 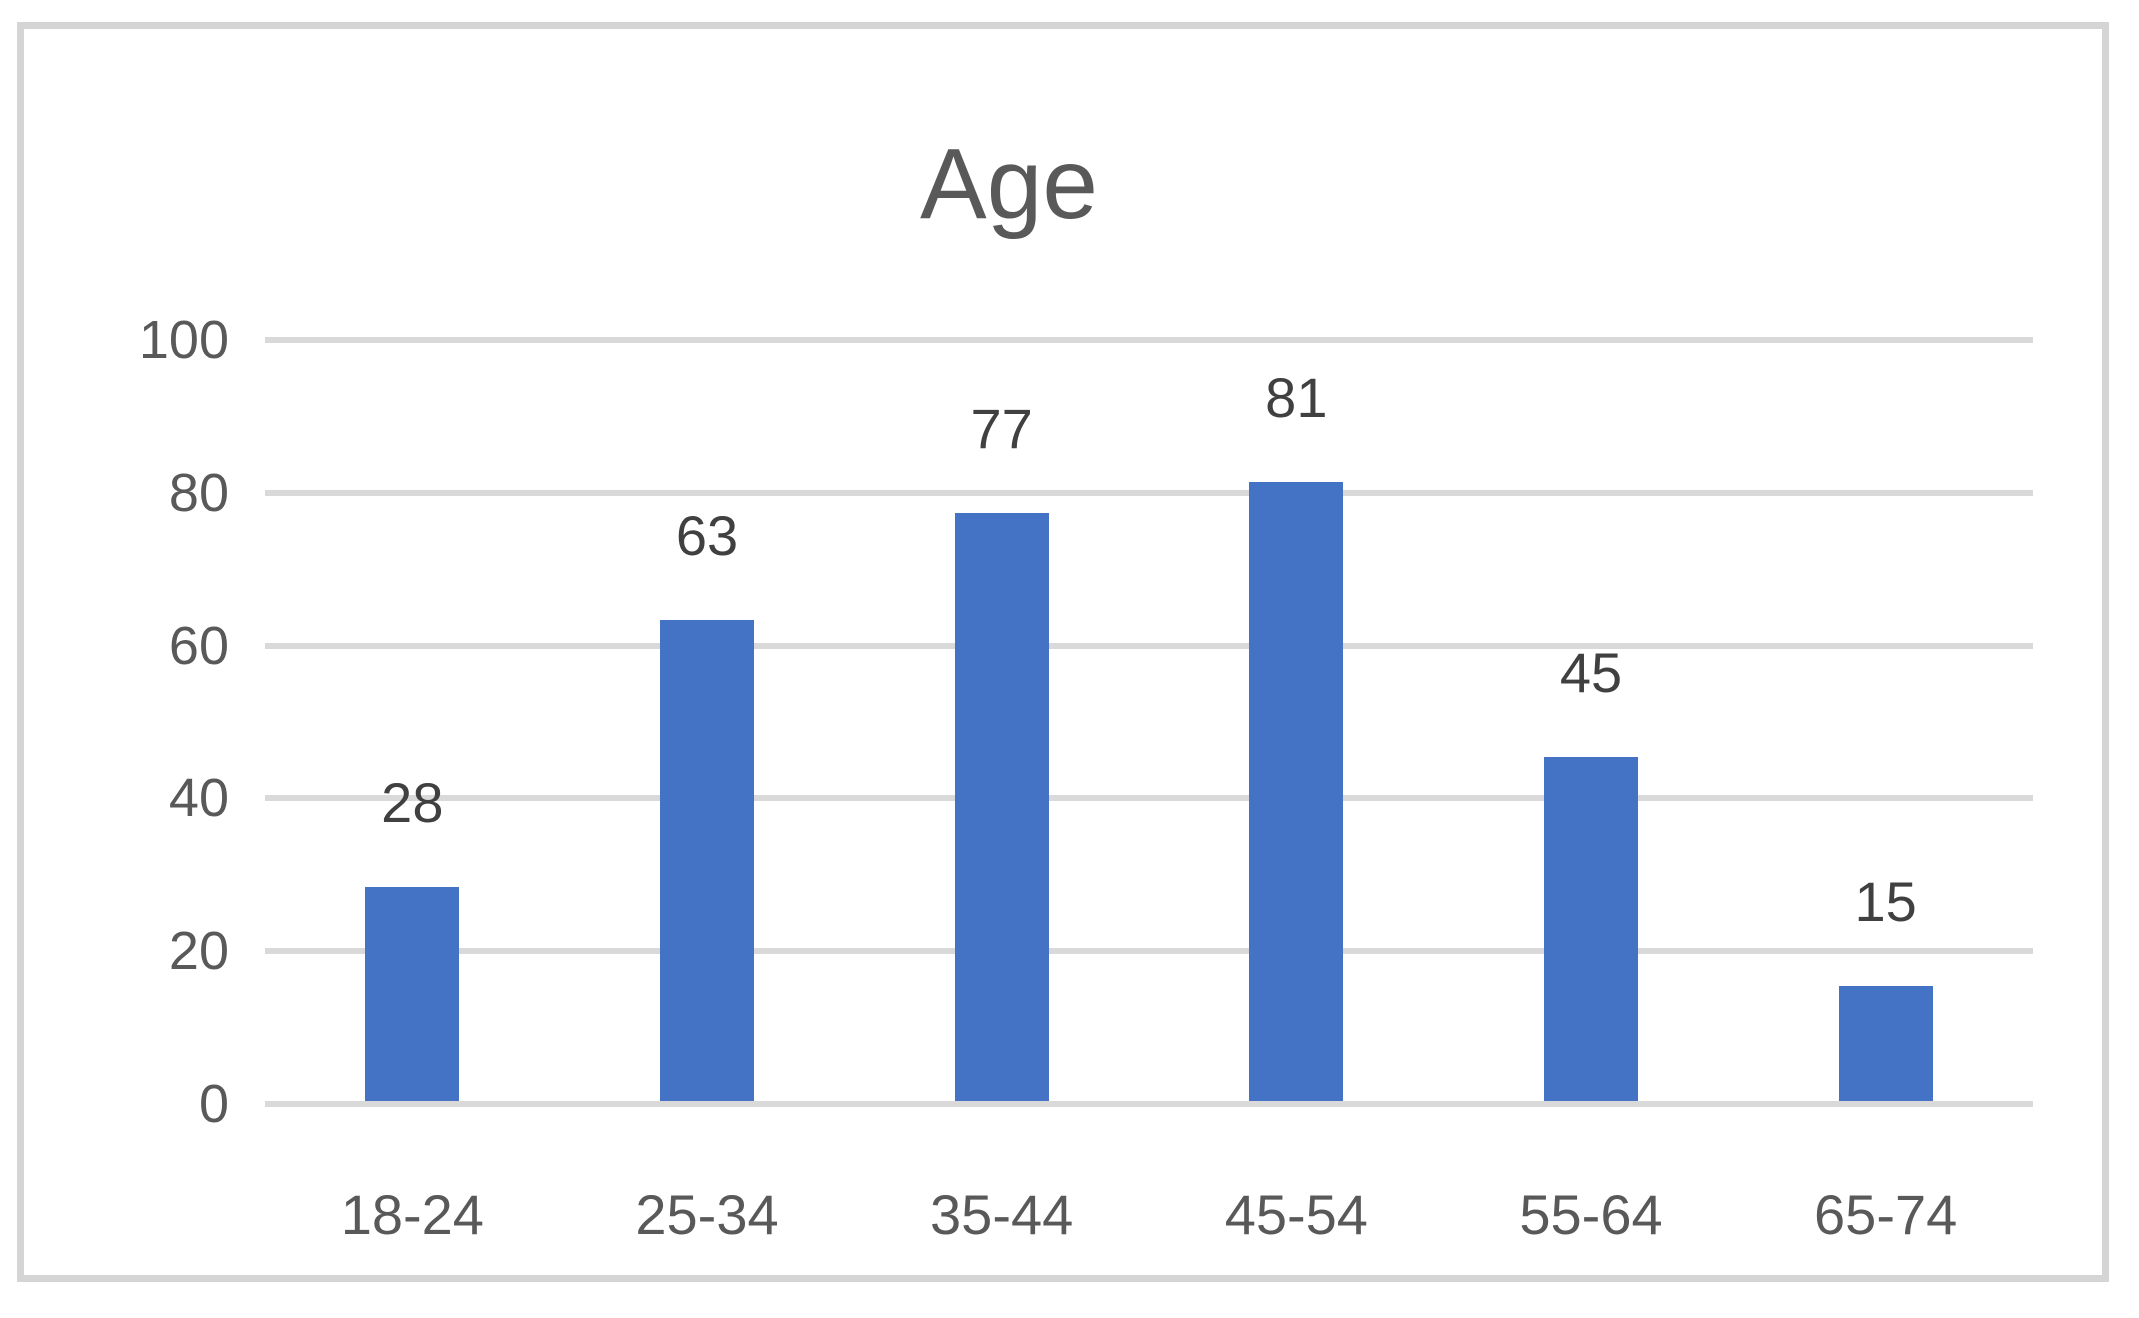 What do you see at coordinates (1001, 428) in the screenshot?
I see `bar-value-label: 77` at bounding box center [1001, 428].